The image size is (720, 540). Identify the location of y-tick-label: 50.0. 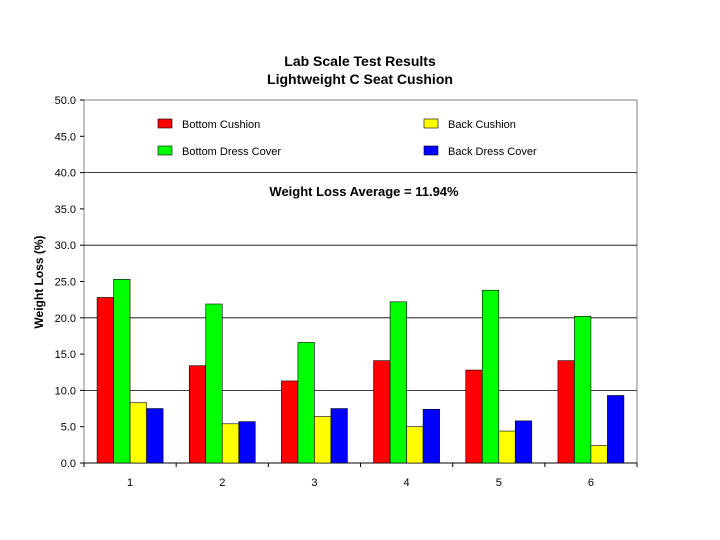
(65, 101).